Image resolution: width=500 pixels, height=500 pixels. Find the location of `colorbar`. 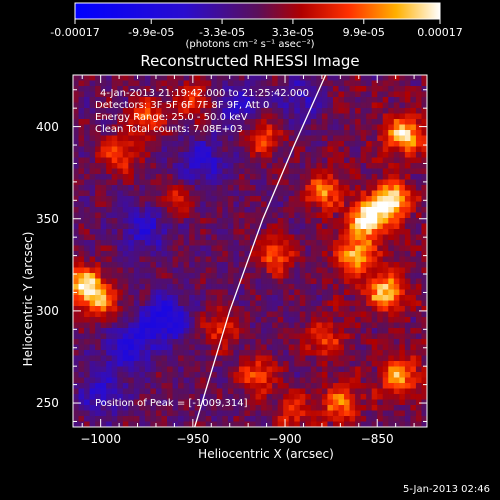

colorbar is located at coordinates (257, 13).